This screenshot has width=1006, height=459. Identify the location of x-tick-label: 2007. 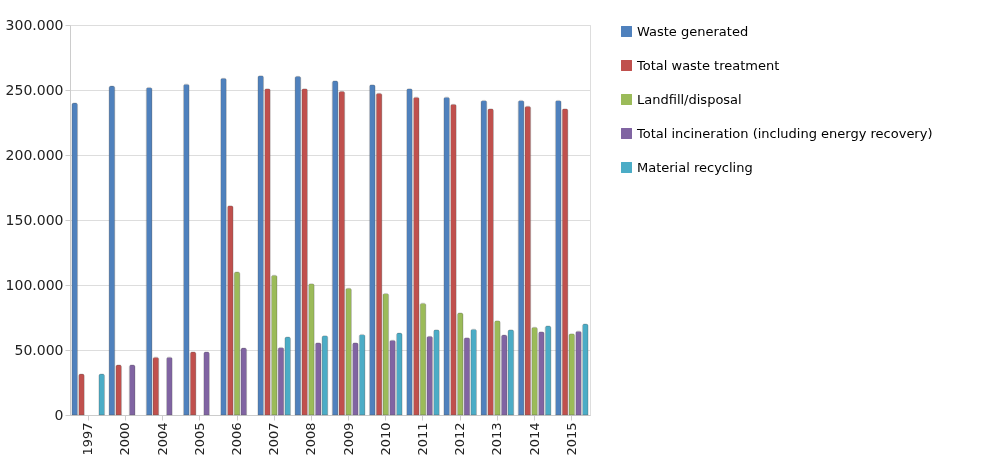
(274, 439).